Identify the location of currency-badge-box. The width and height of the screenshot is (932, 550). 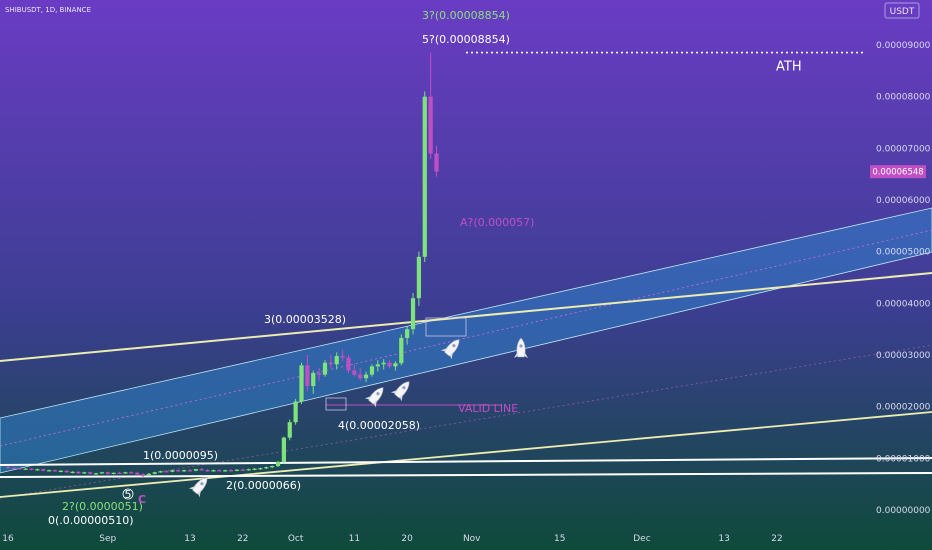
(902, 10).